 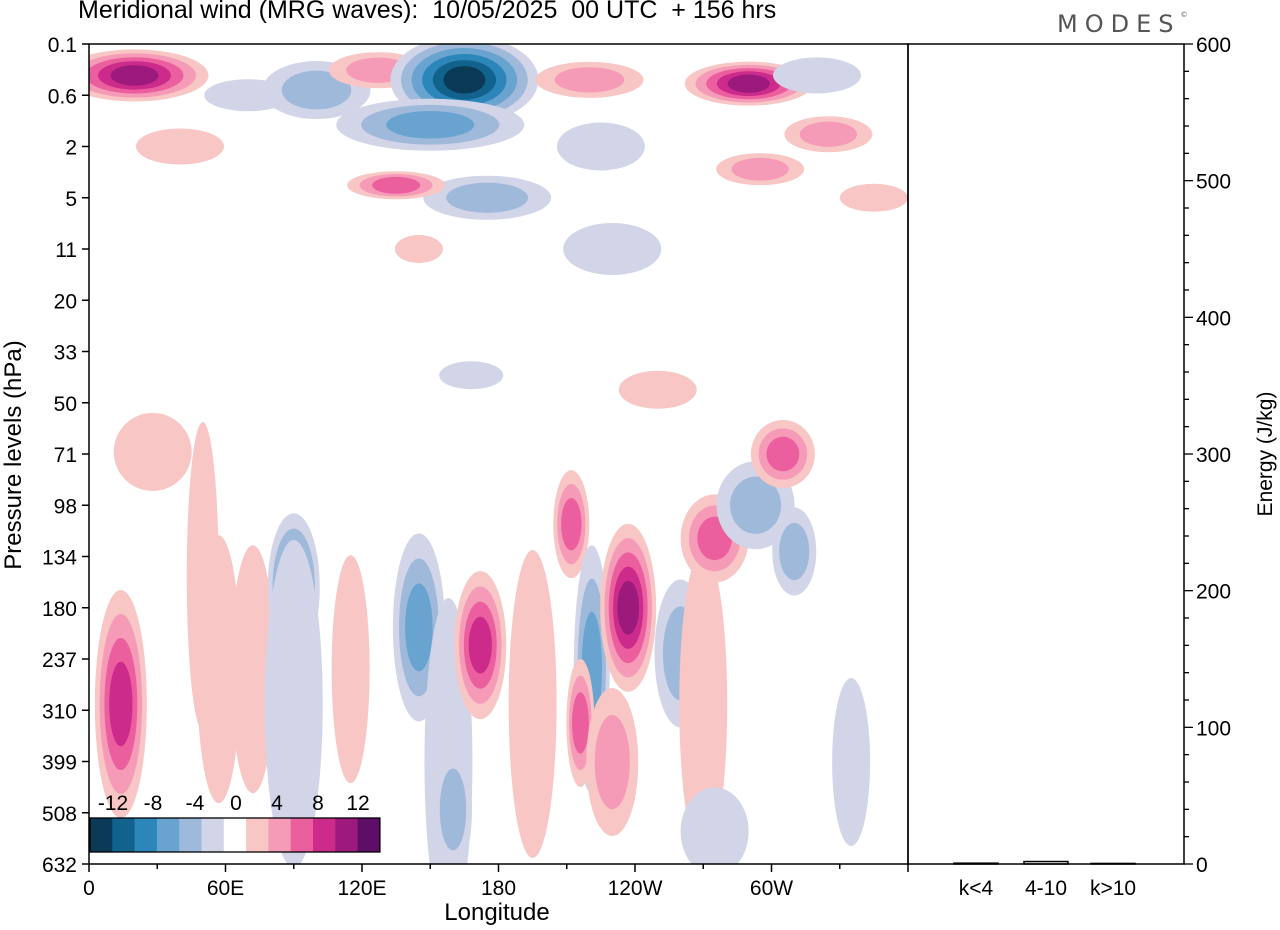 I want to click on x-tick-label: 60W, so click(x=771, y=888).